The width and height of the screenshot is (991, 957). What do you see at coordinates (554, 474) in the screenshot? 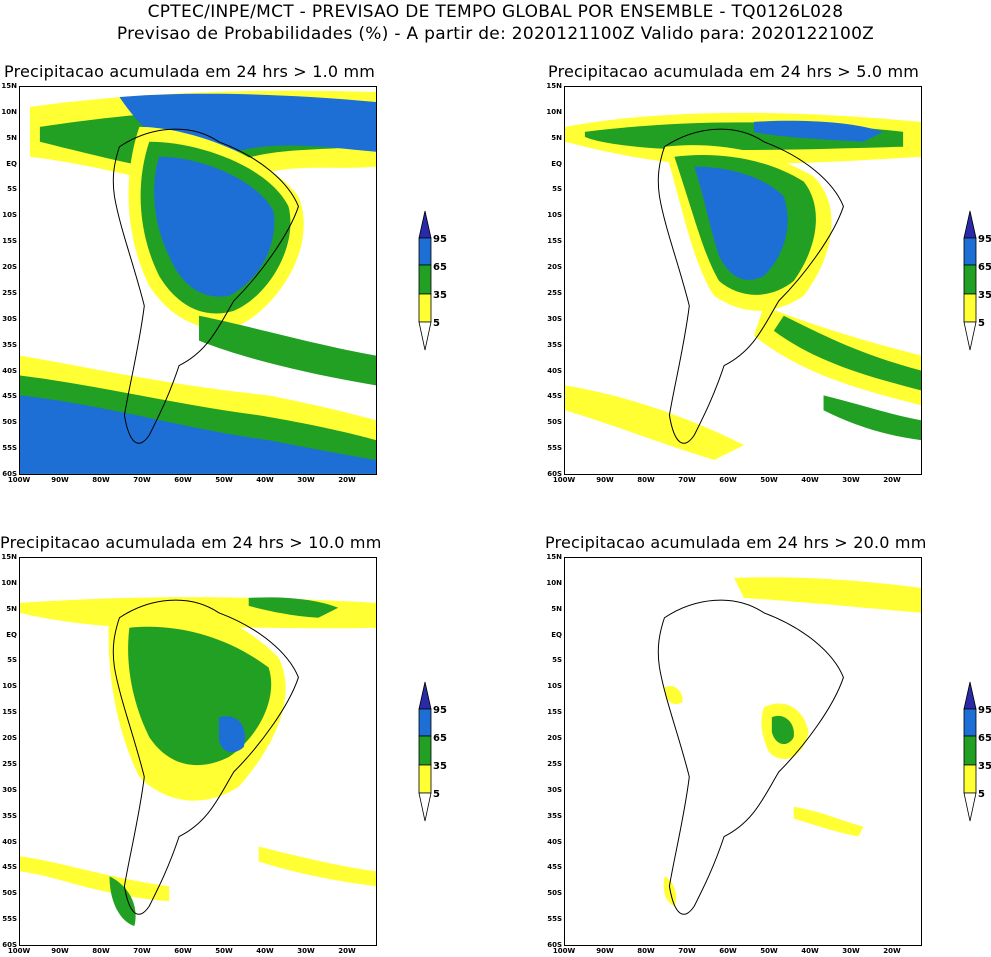
I see `lat-label: 60S` at bounding box center [554, 474].